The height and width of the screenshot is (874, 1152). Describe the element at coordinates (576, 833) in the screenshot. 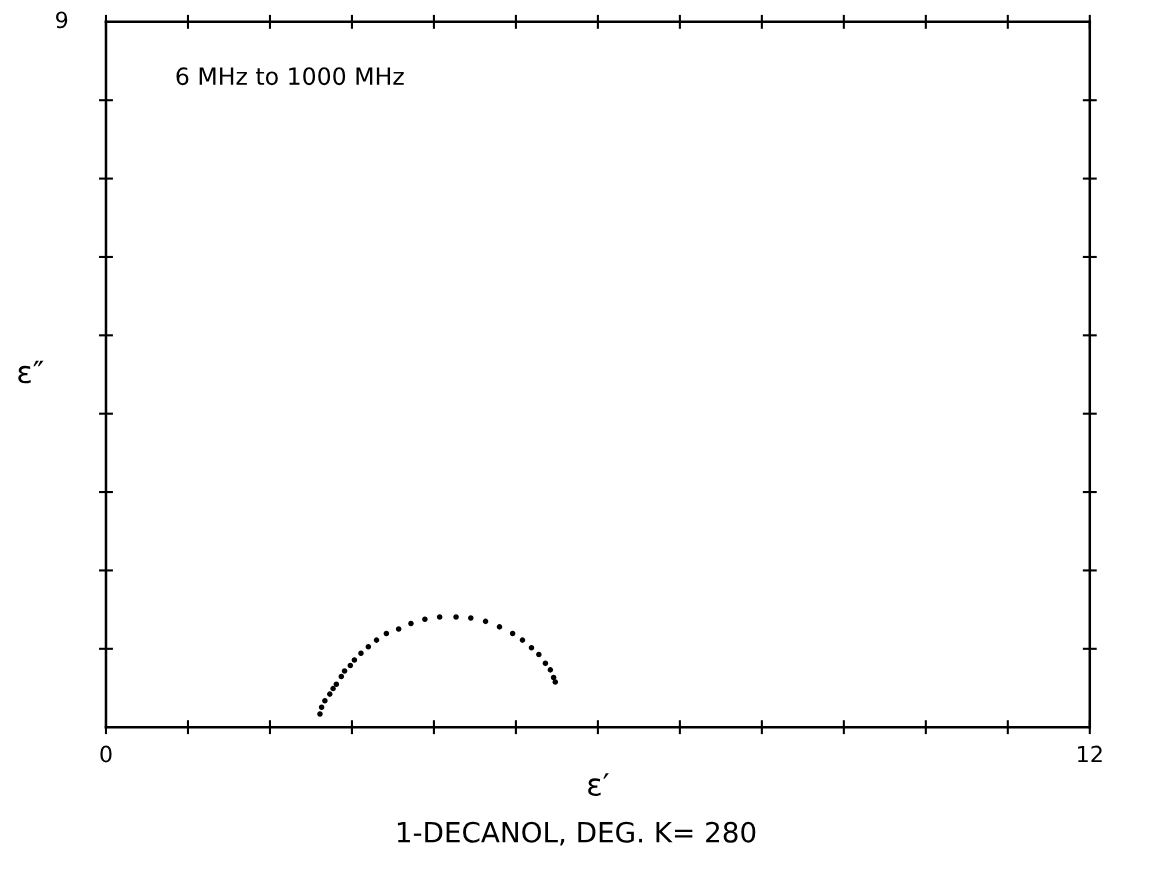

I see `text: 1-DECANOL, DEG. K= 280` at that location.